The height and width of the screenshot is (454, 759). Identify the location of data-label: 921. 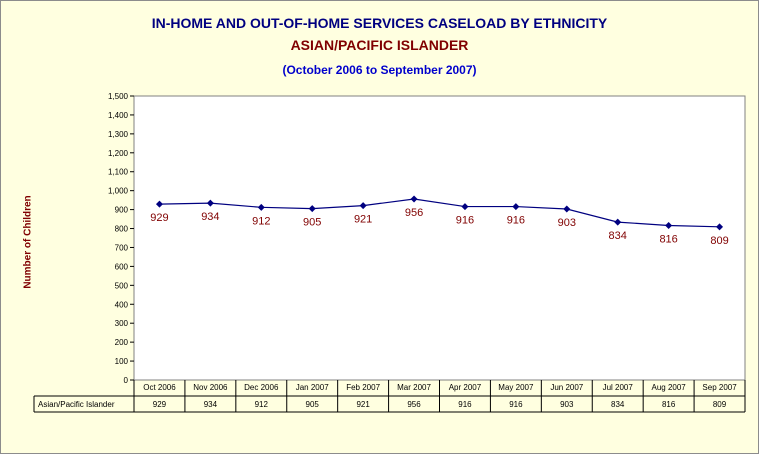
(363, 220).